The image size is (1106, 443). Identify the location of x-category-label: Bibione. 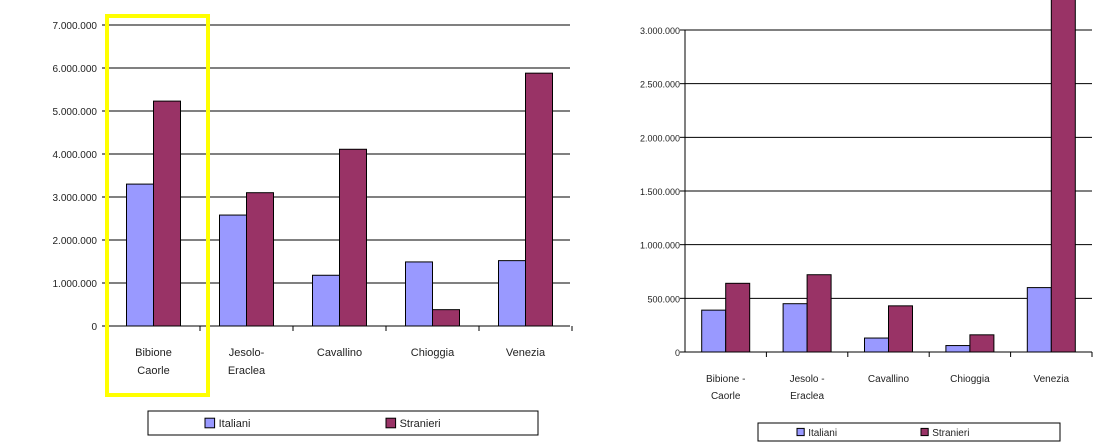
(153, 353).